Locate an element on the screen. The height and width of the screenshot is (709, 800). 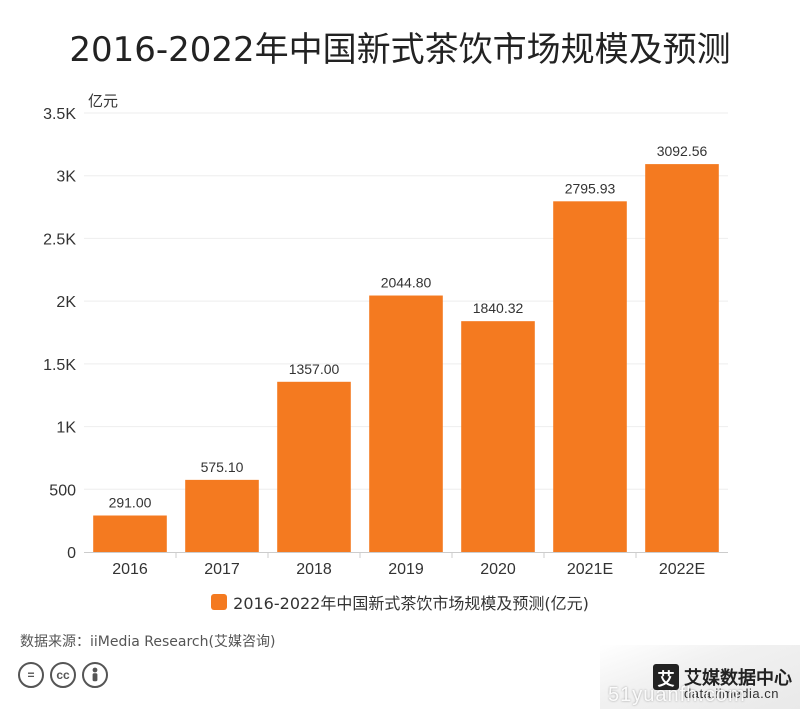
data-label: 3092.56 is located at coordinates (682, 151).